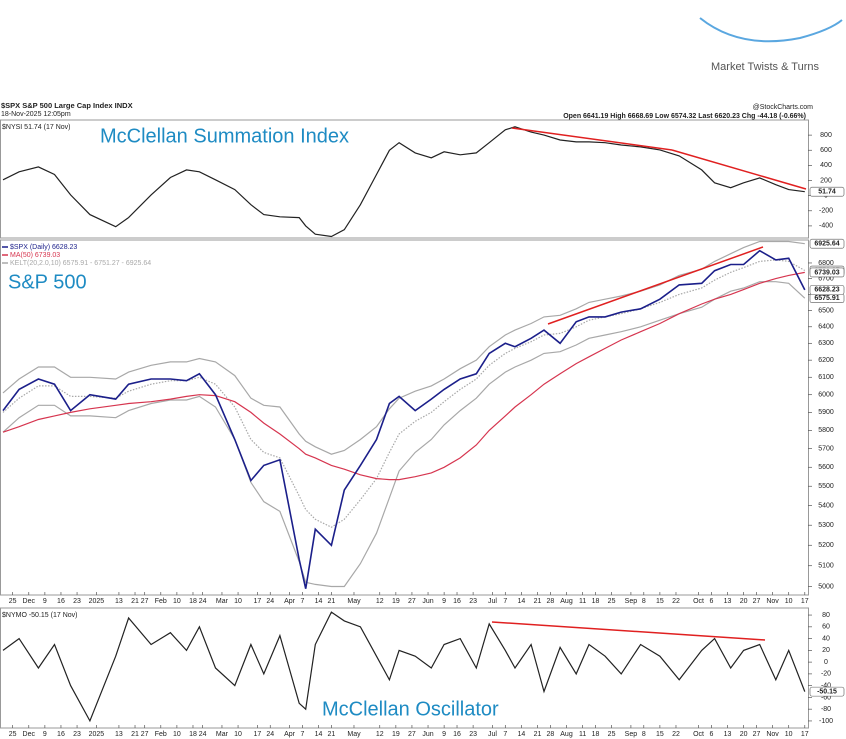  I want to click on y-tick-label: 5700, so click(826, 449).